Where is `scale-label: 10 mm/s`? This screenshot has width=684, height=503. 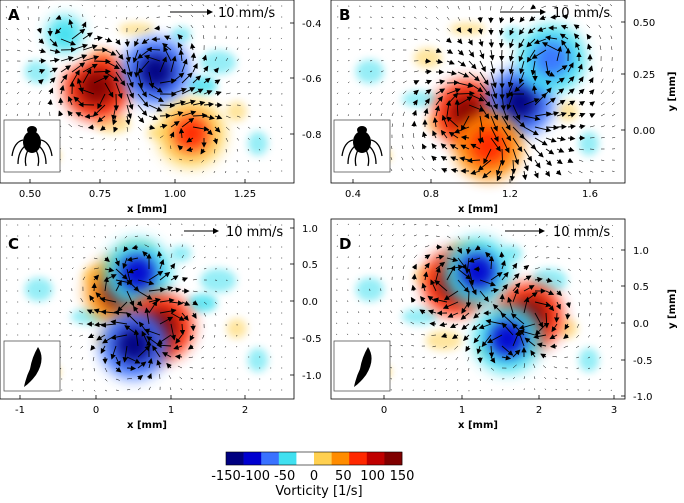
scale-label: 10 mm/s is located at coordinates (581, 13).